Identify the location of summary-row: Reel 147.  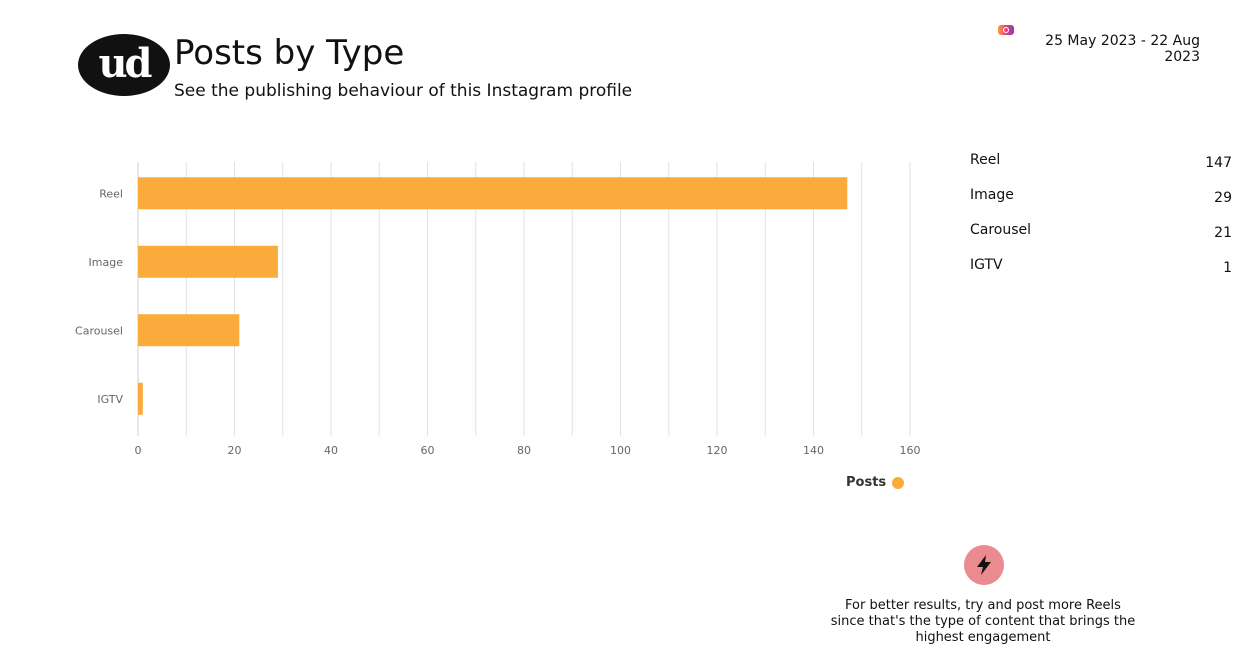
(1101, 169).